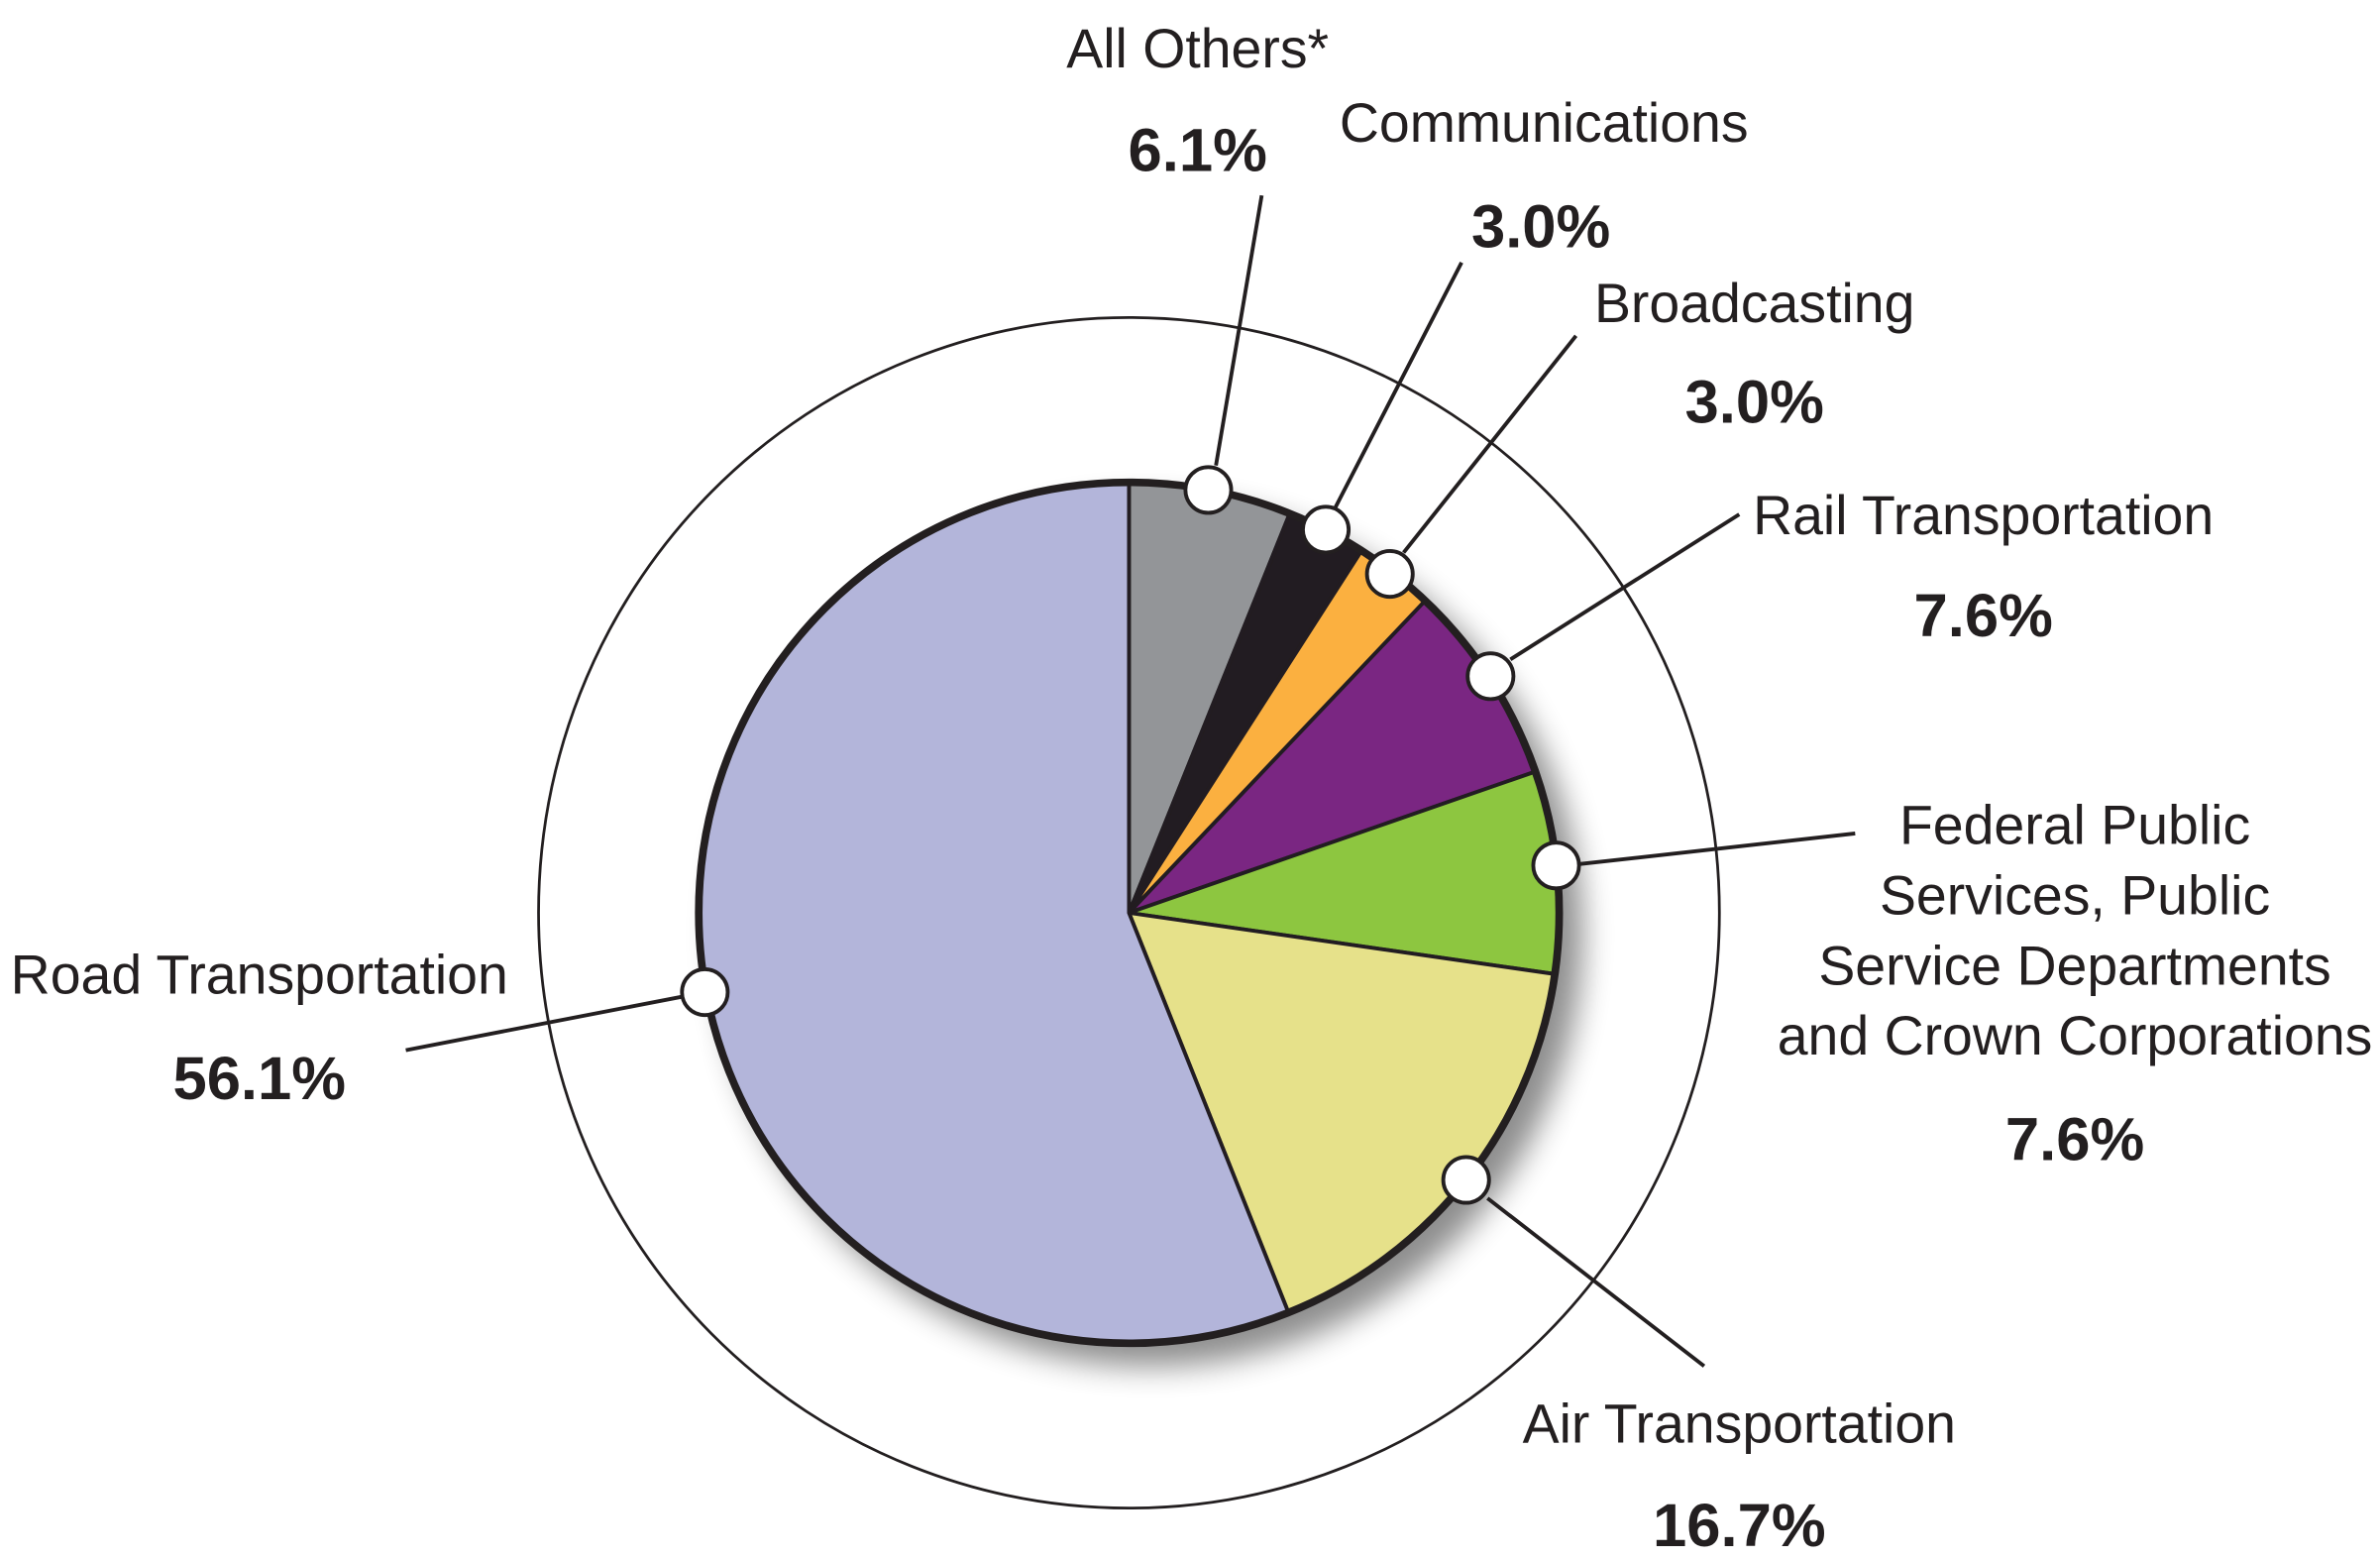 Image resolution: width=2380 pixels, height=1560 pixels. What do you see at coordinates (1197, 48) in the screenshot?
I see `label-all-others: All Others*` at bounding box center [1197, 48].